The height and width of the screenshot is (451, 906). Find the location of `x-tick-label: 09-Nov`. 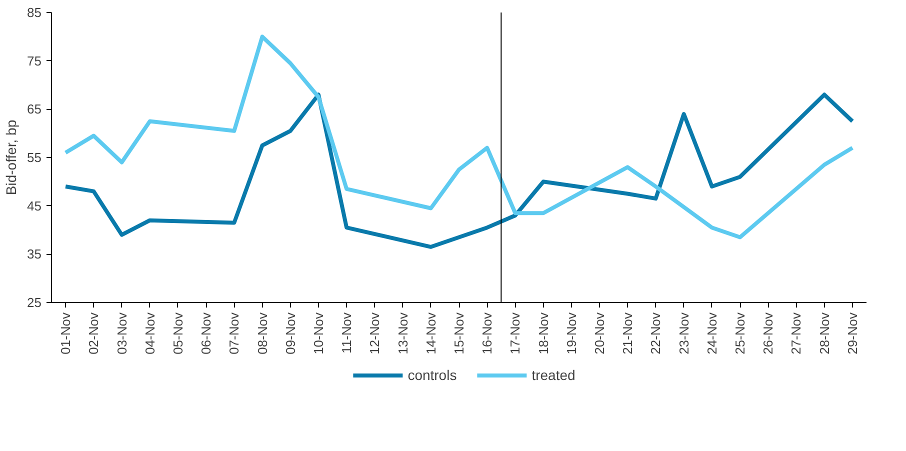

x-tick-label: 09-Nov is located at coordinates (290, 333).